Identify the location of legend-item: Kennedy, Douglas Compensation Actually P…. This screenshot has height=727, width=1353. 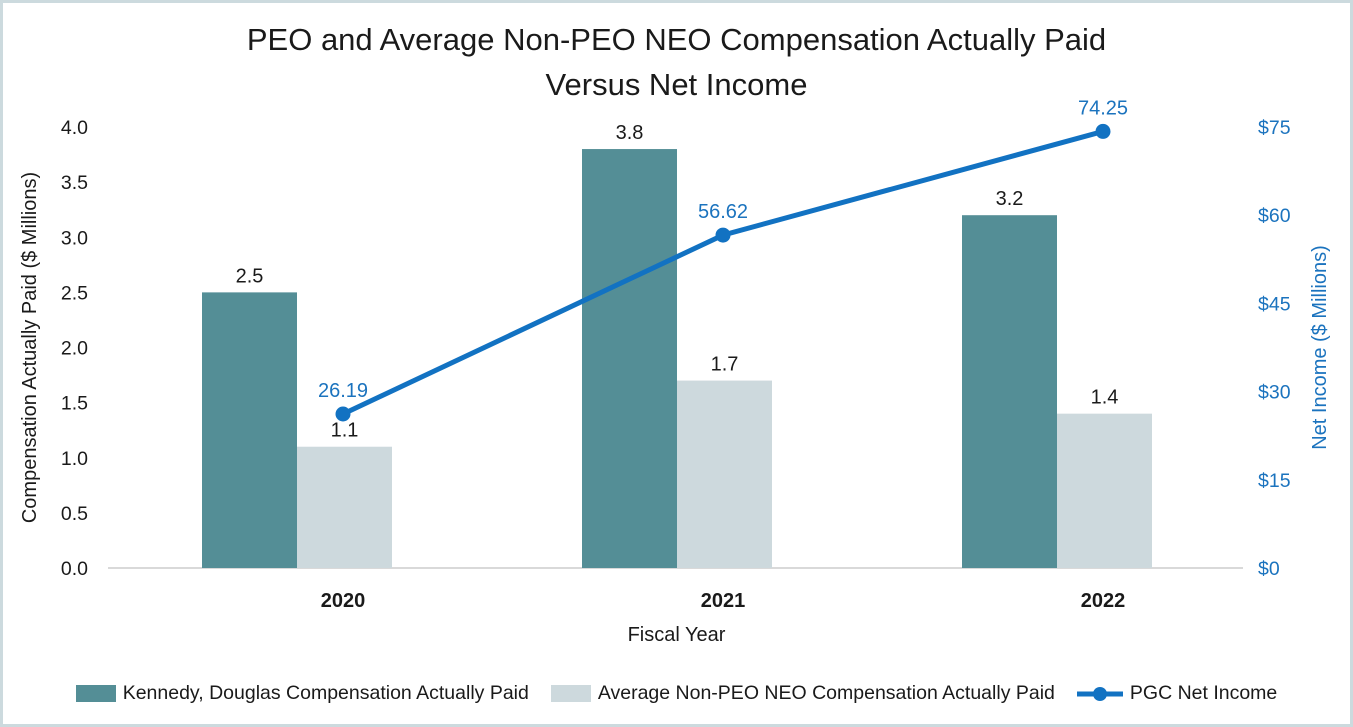
(302, 693).